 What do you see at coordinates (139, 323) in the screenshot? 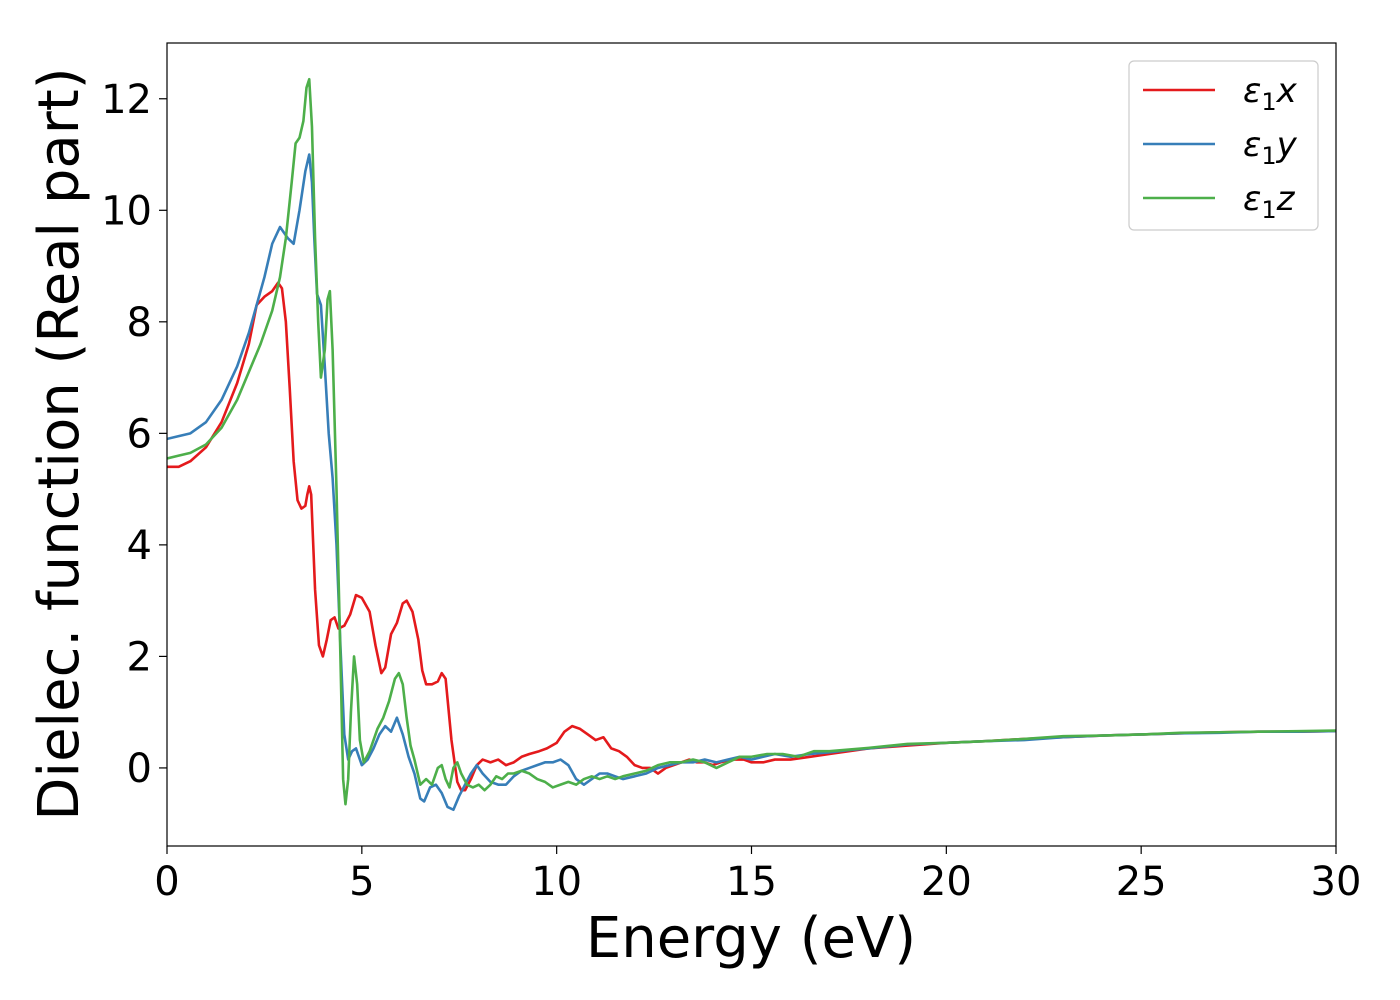
I see `y-tick-label: 8` at bounding box center [139, 323].